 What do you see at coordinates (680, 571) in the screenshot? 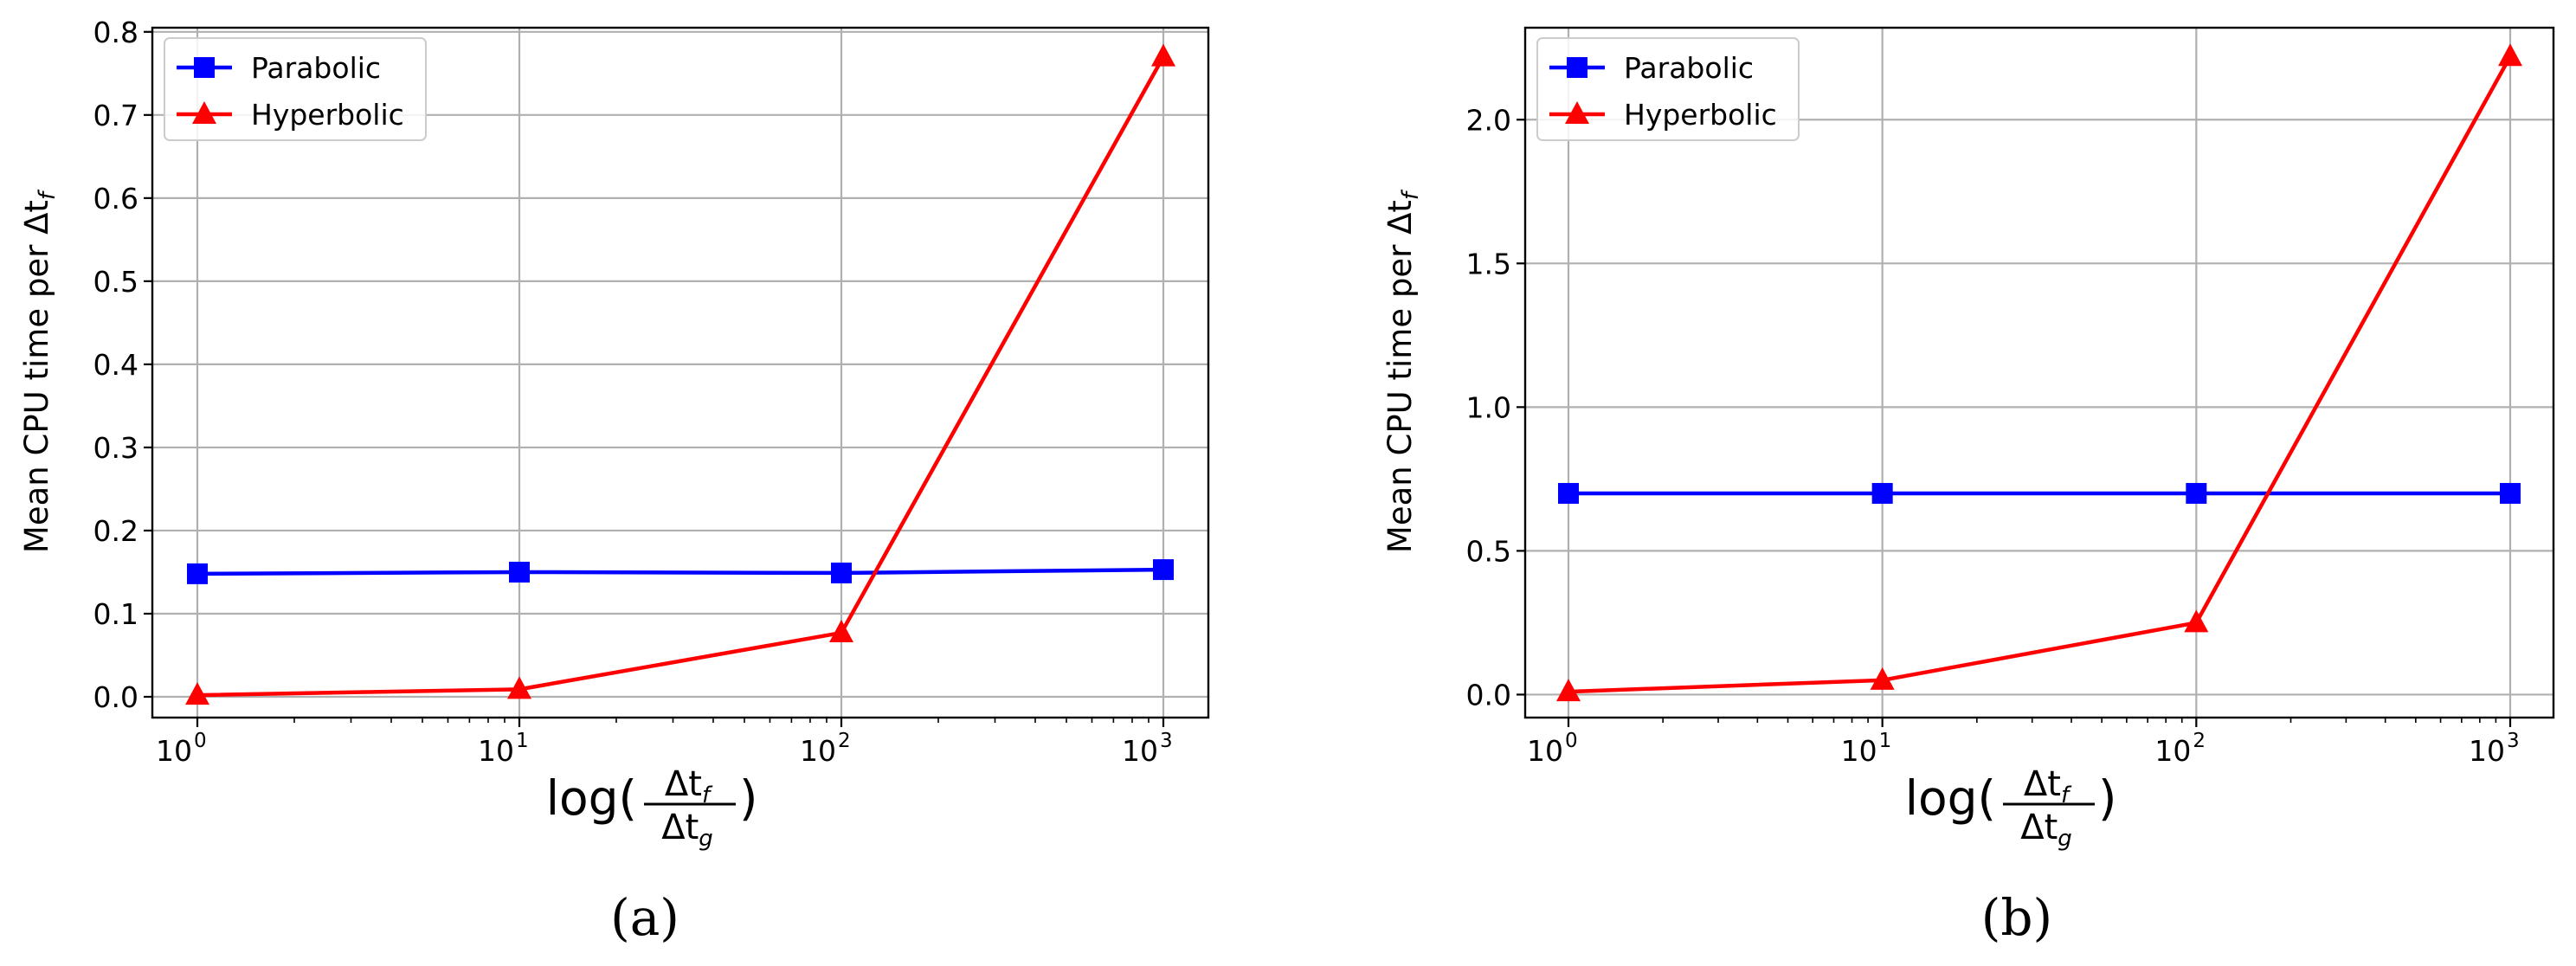
I see `series-line-parabolic` at bounding box center [680, 571].